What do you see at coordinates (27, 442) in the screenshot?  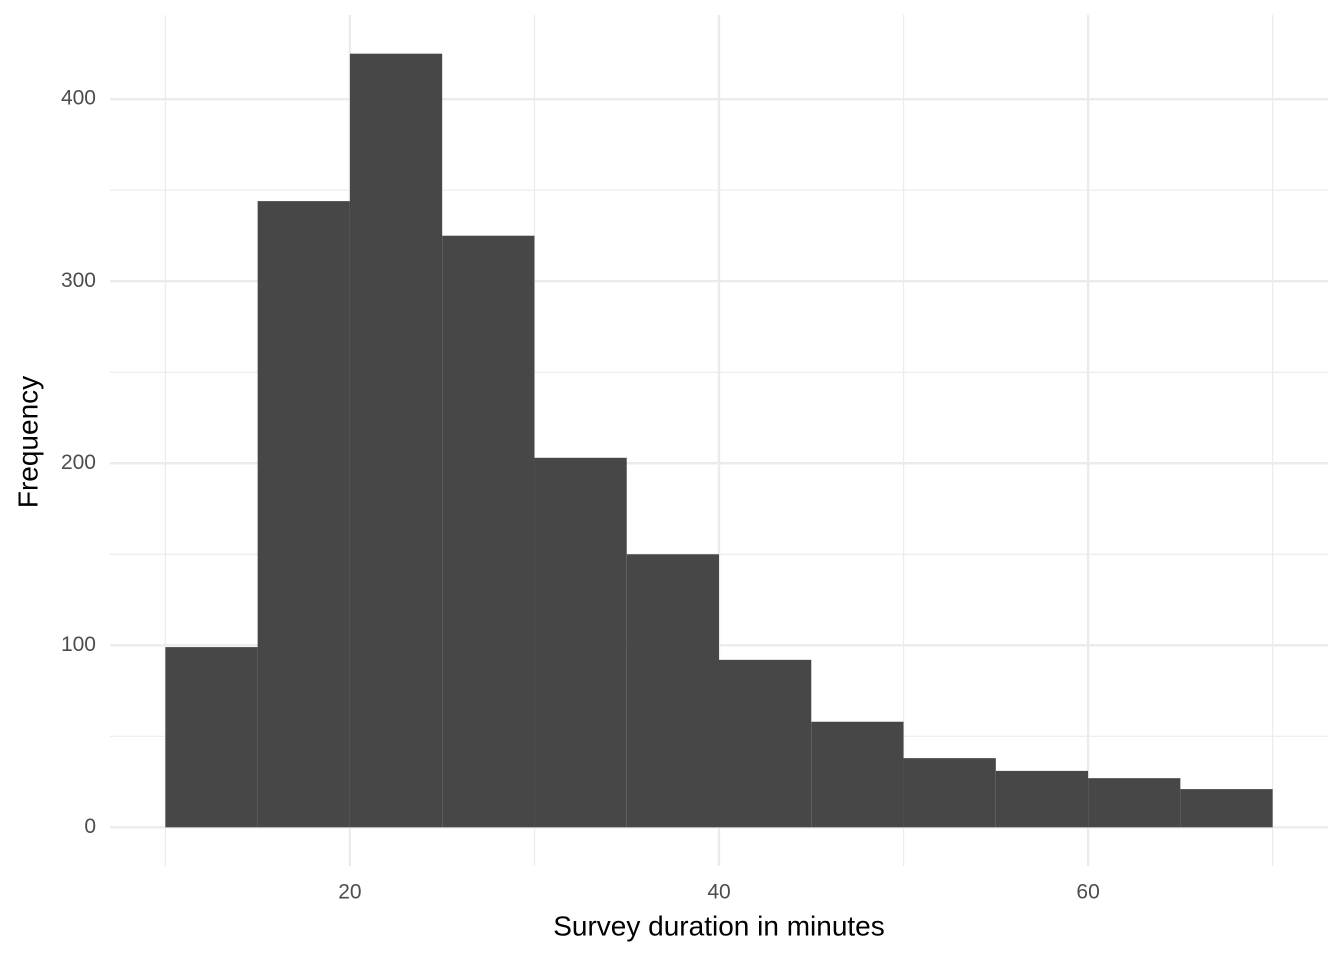 I see `y-axis-title: Frequency` at bounding box center [27, 442].